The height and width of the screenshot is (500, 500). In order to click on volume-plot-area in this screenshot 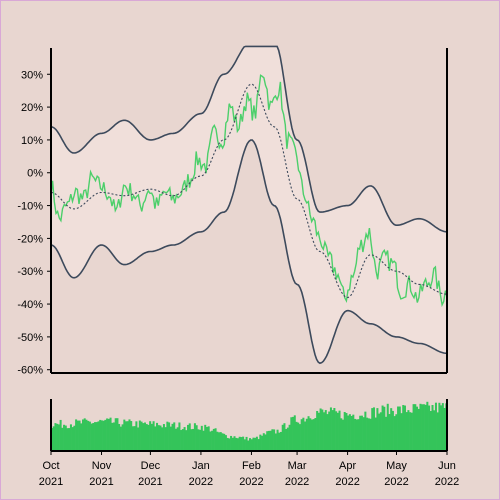, I will do `click(249, 425)`.